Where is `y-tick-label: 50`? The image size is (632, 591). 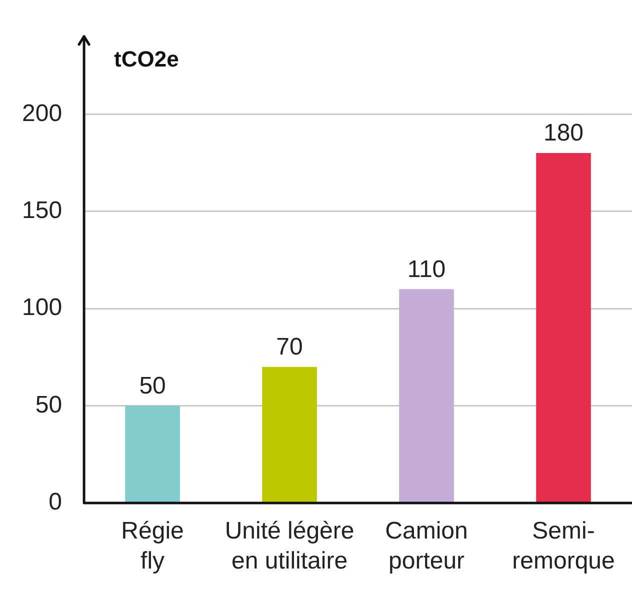
y-tick-label: 50 is located at coordinates (48, 404).